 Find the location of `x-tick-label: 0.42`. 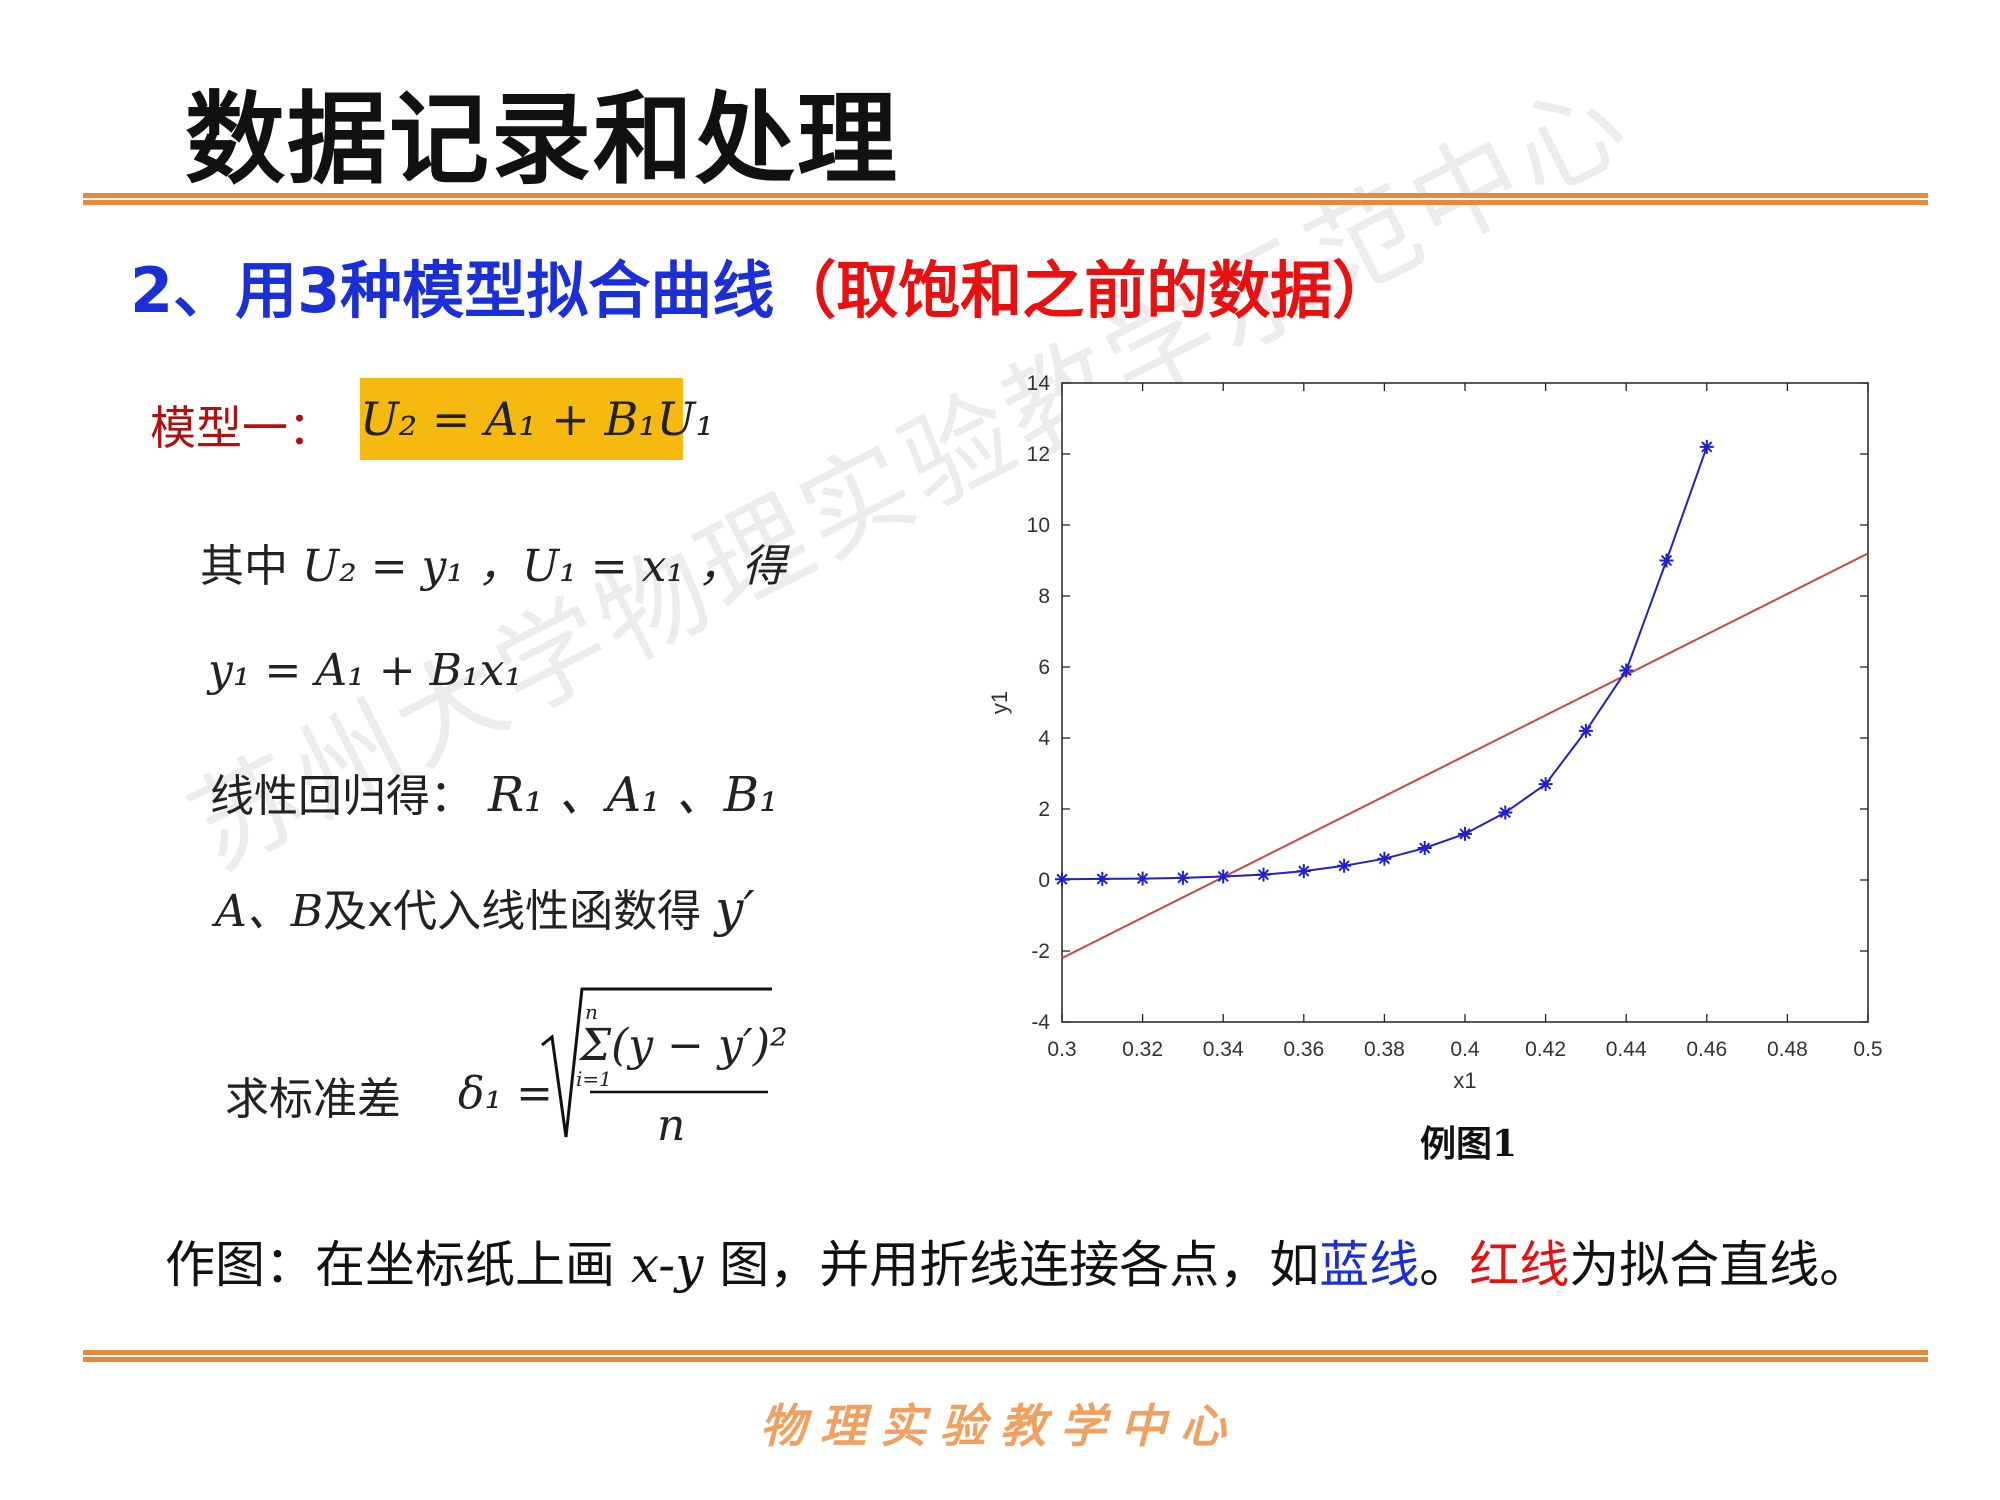

x-tick-label: 0.42 is located at coordinates (1545, 1049).